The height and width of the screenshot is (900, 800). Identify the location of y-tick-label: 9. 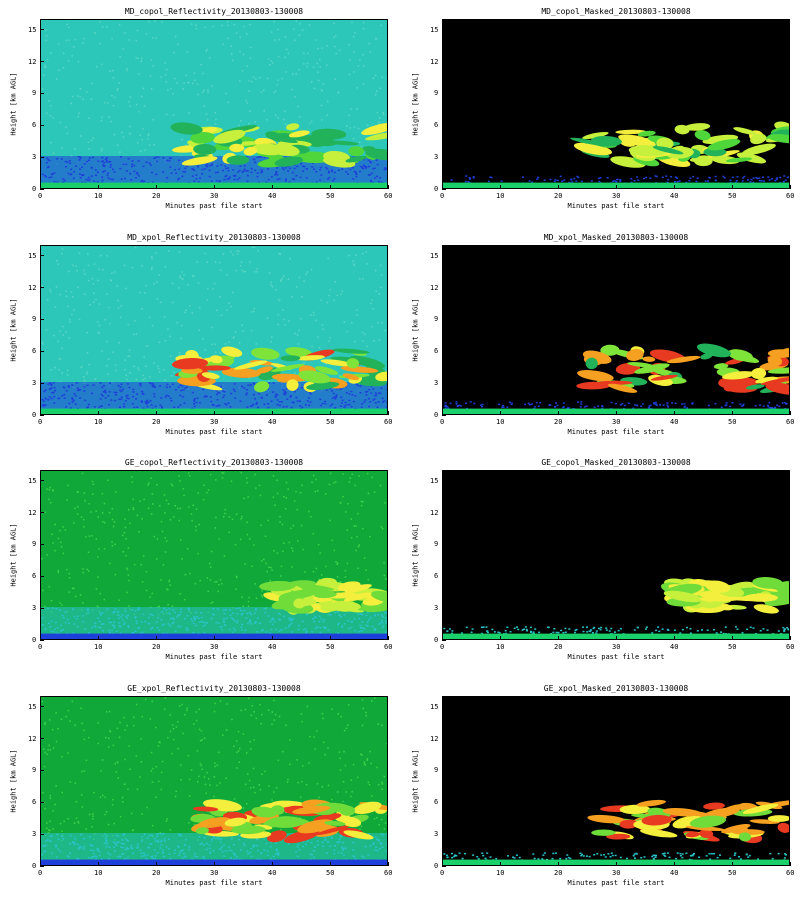
(436, 319).